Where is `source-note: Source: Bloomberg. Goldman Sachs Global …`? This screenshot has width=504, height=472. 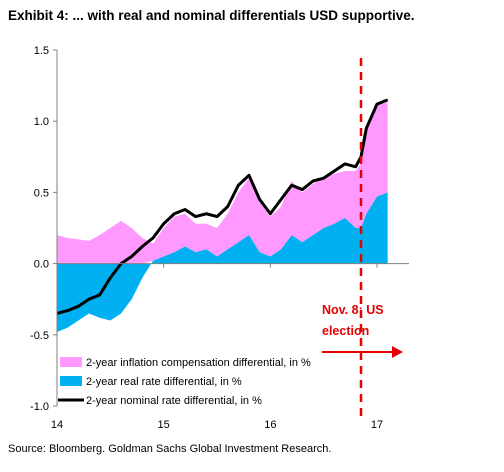
source-note: Source: Bloomberg. Goldman Sachs Global … is located at coordinates (170, 449).